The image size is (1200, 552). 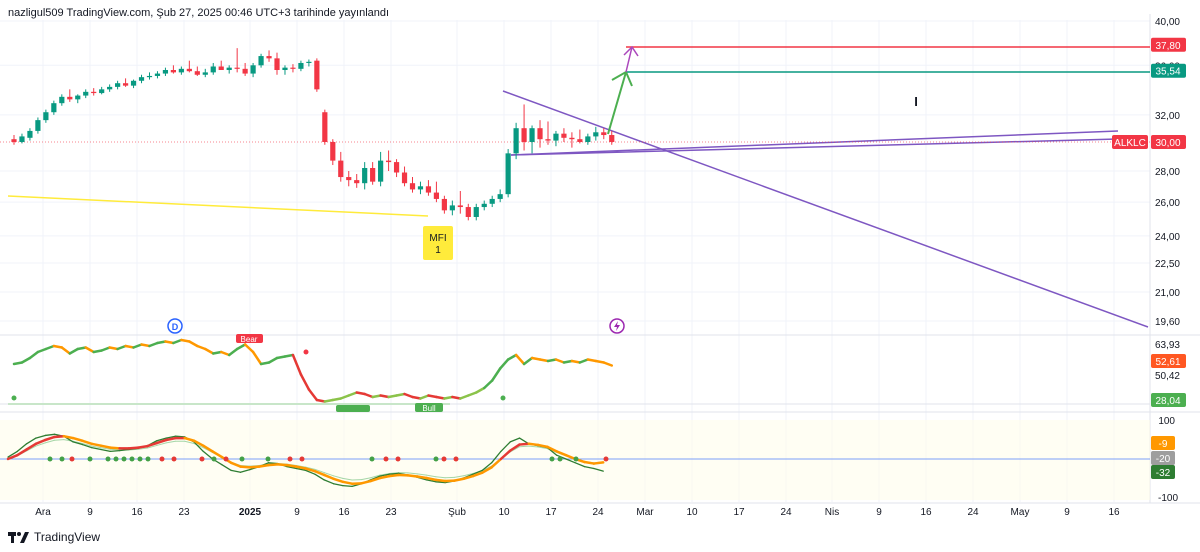 What do you see at coordinates (1167, 116) in the screenshot?
I see `price-tick-label: 32,00` at bounding box center [1167, 116].